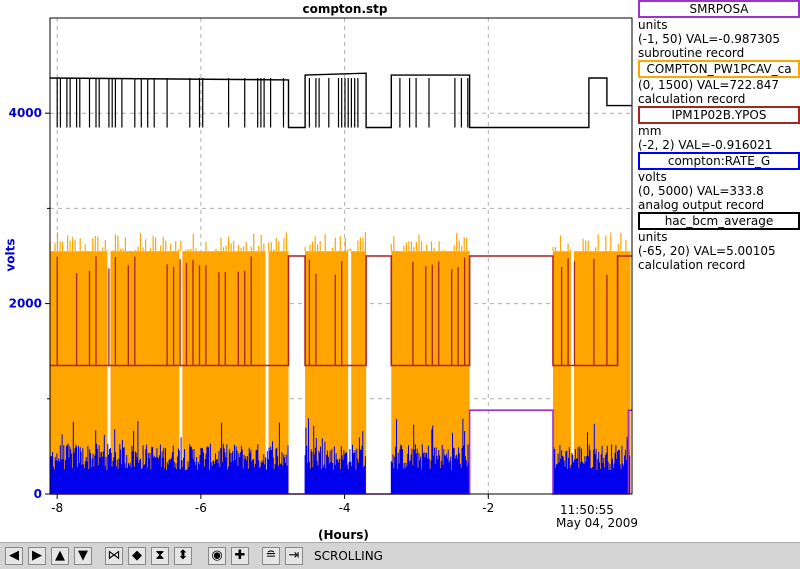 The width and height of the screenshot is (800, 569). I want to click on y-axis-label: volts, so click(10, 255).